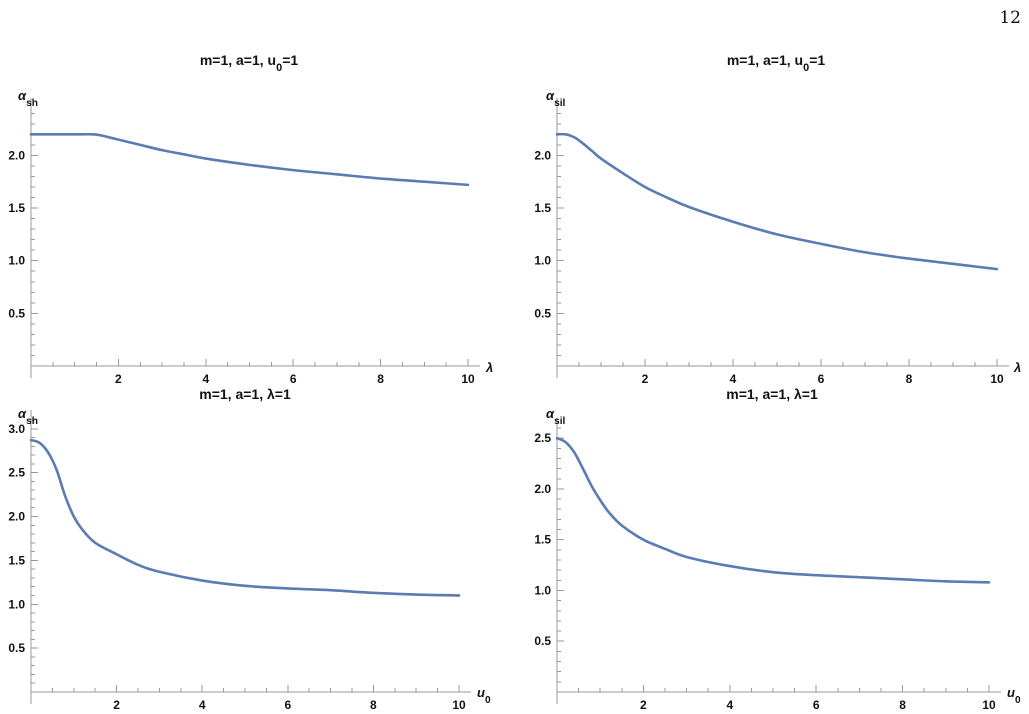 Image resolution: width=1029 pixels, height=714 pixels. What do you see at coordinates (1010, 18) in the screenshot?
I see `page-number: 12` at bounding box center [1010, 18].